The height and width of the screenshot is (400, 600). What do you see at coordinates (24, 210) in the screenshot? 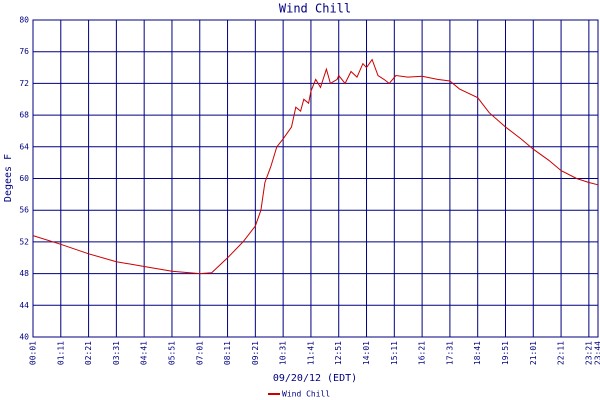
I see `y-tick-label: 56` at bounding box center [24, 210].